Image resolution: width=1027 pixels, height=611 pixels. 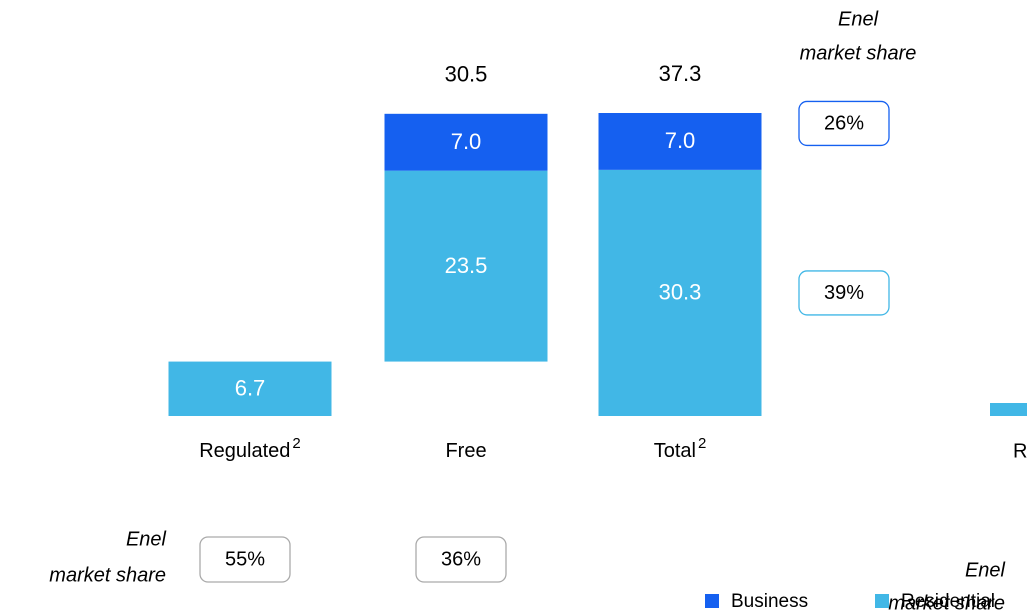 I want to click on value-label: 23.5, so click(x=466, y=265).